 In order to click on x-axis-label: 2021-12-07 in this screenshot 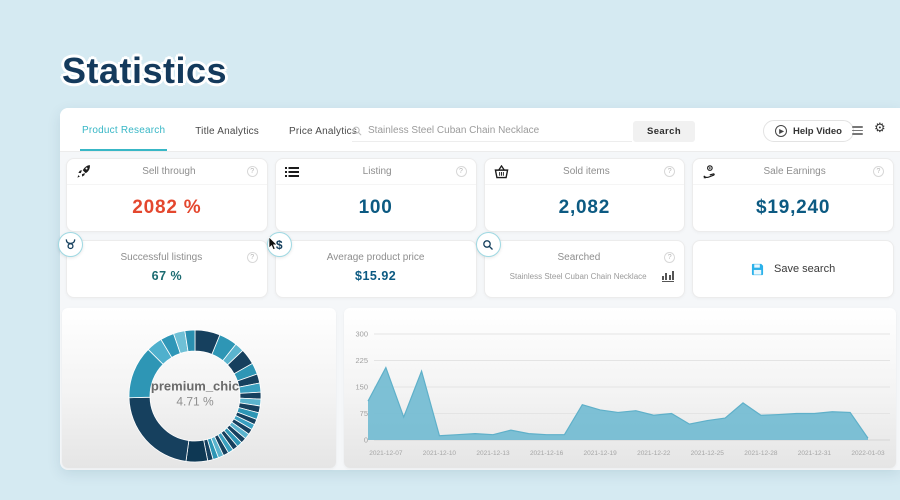, I will do `click(386, 453)`.